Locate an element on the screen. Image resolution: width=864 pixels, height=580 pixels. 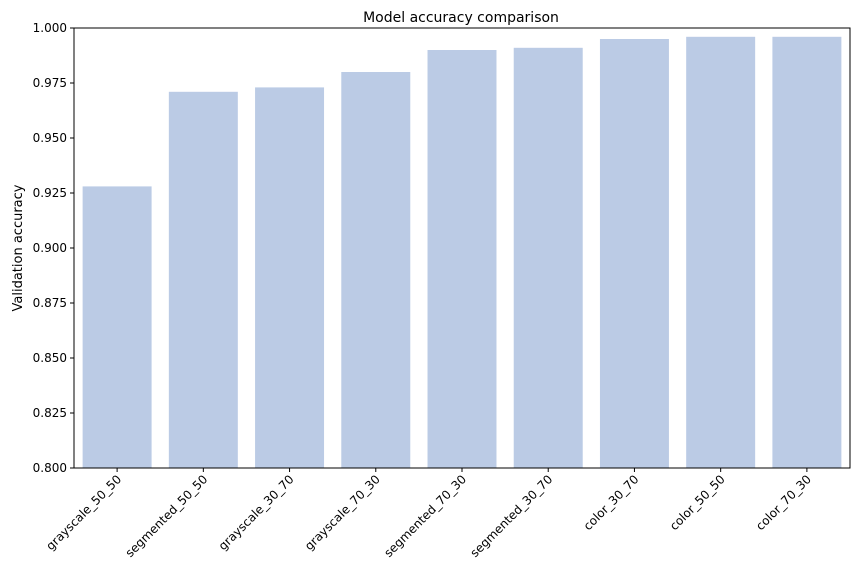
x-tick-label: segmented_70_30 is located at coordinates (425, 516).